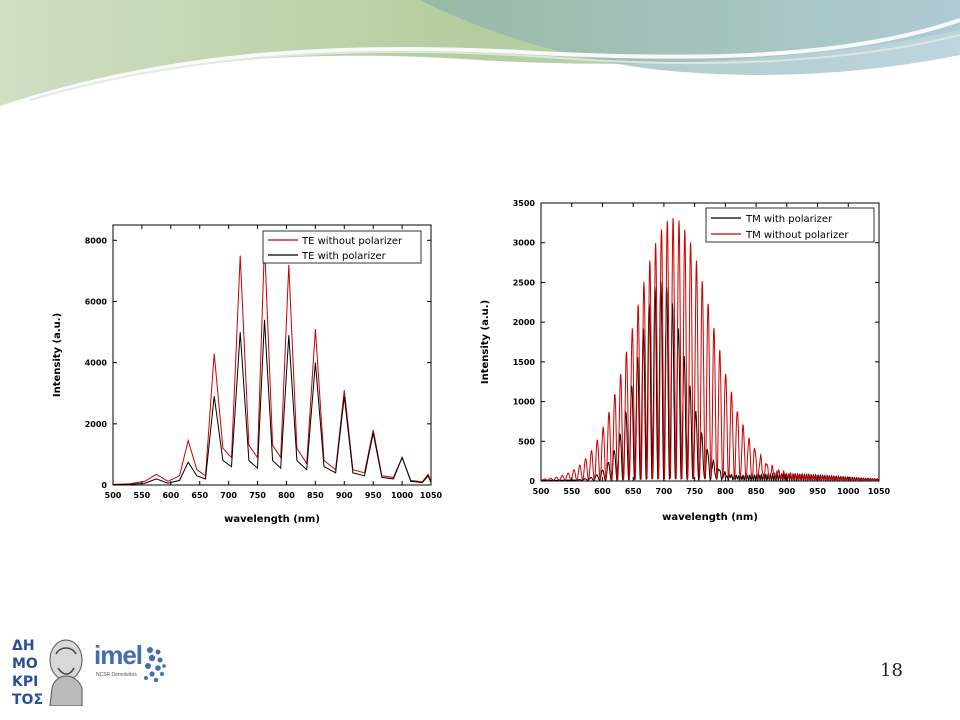 Image resolution: width=960 pixels, height=720 pixels. Describe the element at coordinates (27, 699) in the screenshot. I see `svg-text: ΤΟΣ` at that location.